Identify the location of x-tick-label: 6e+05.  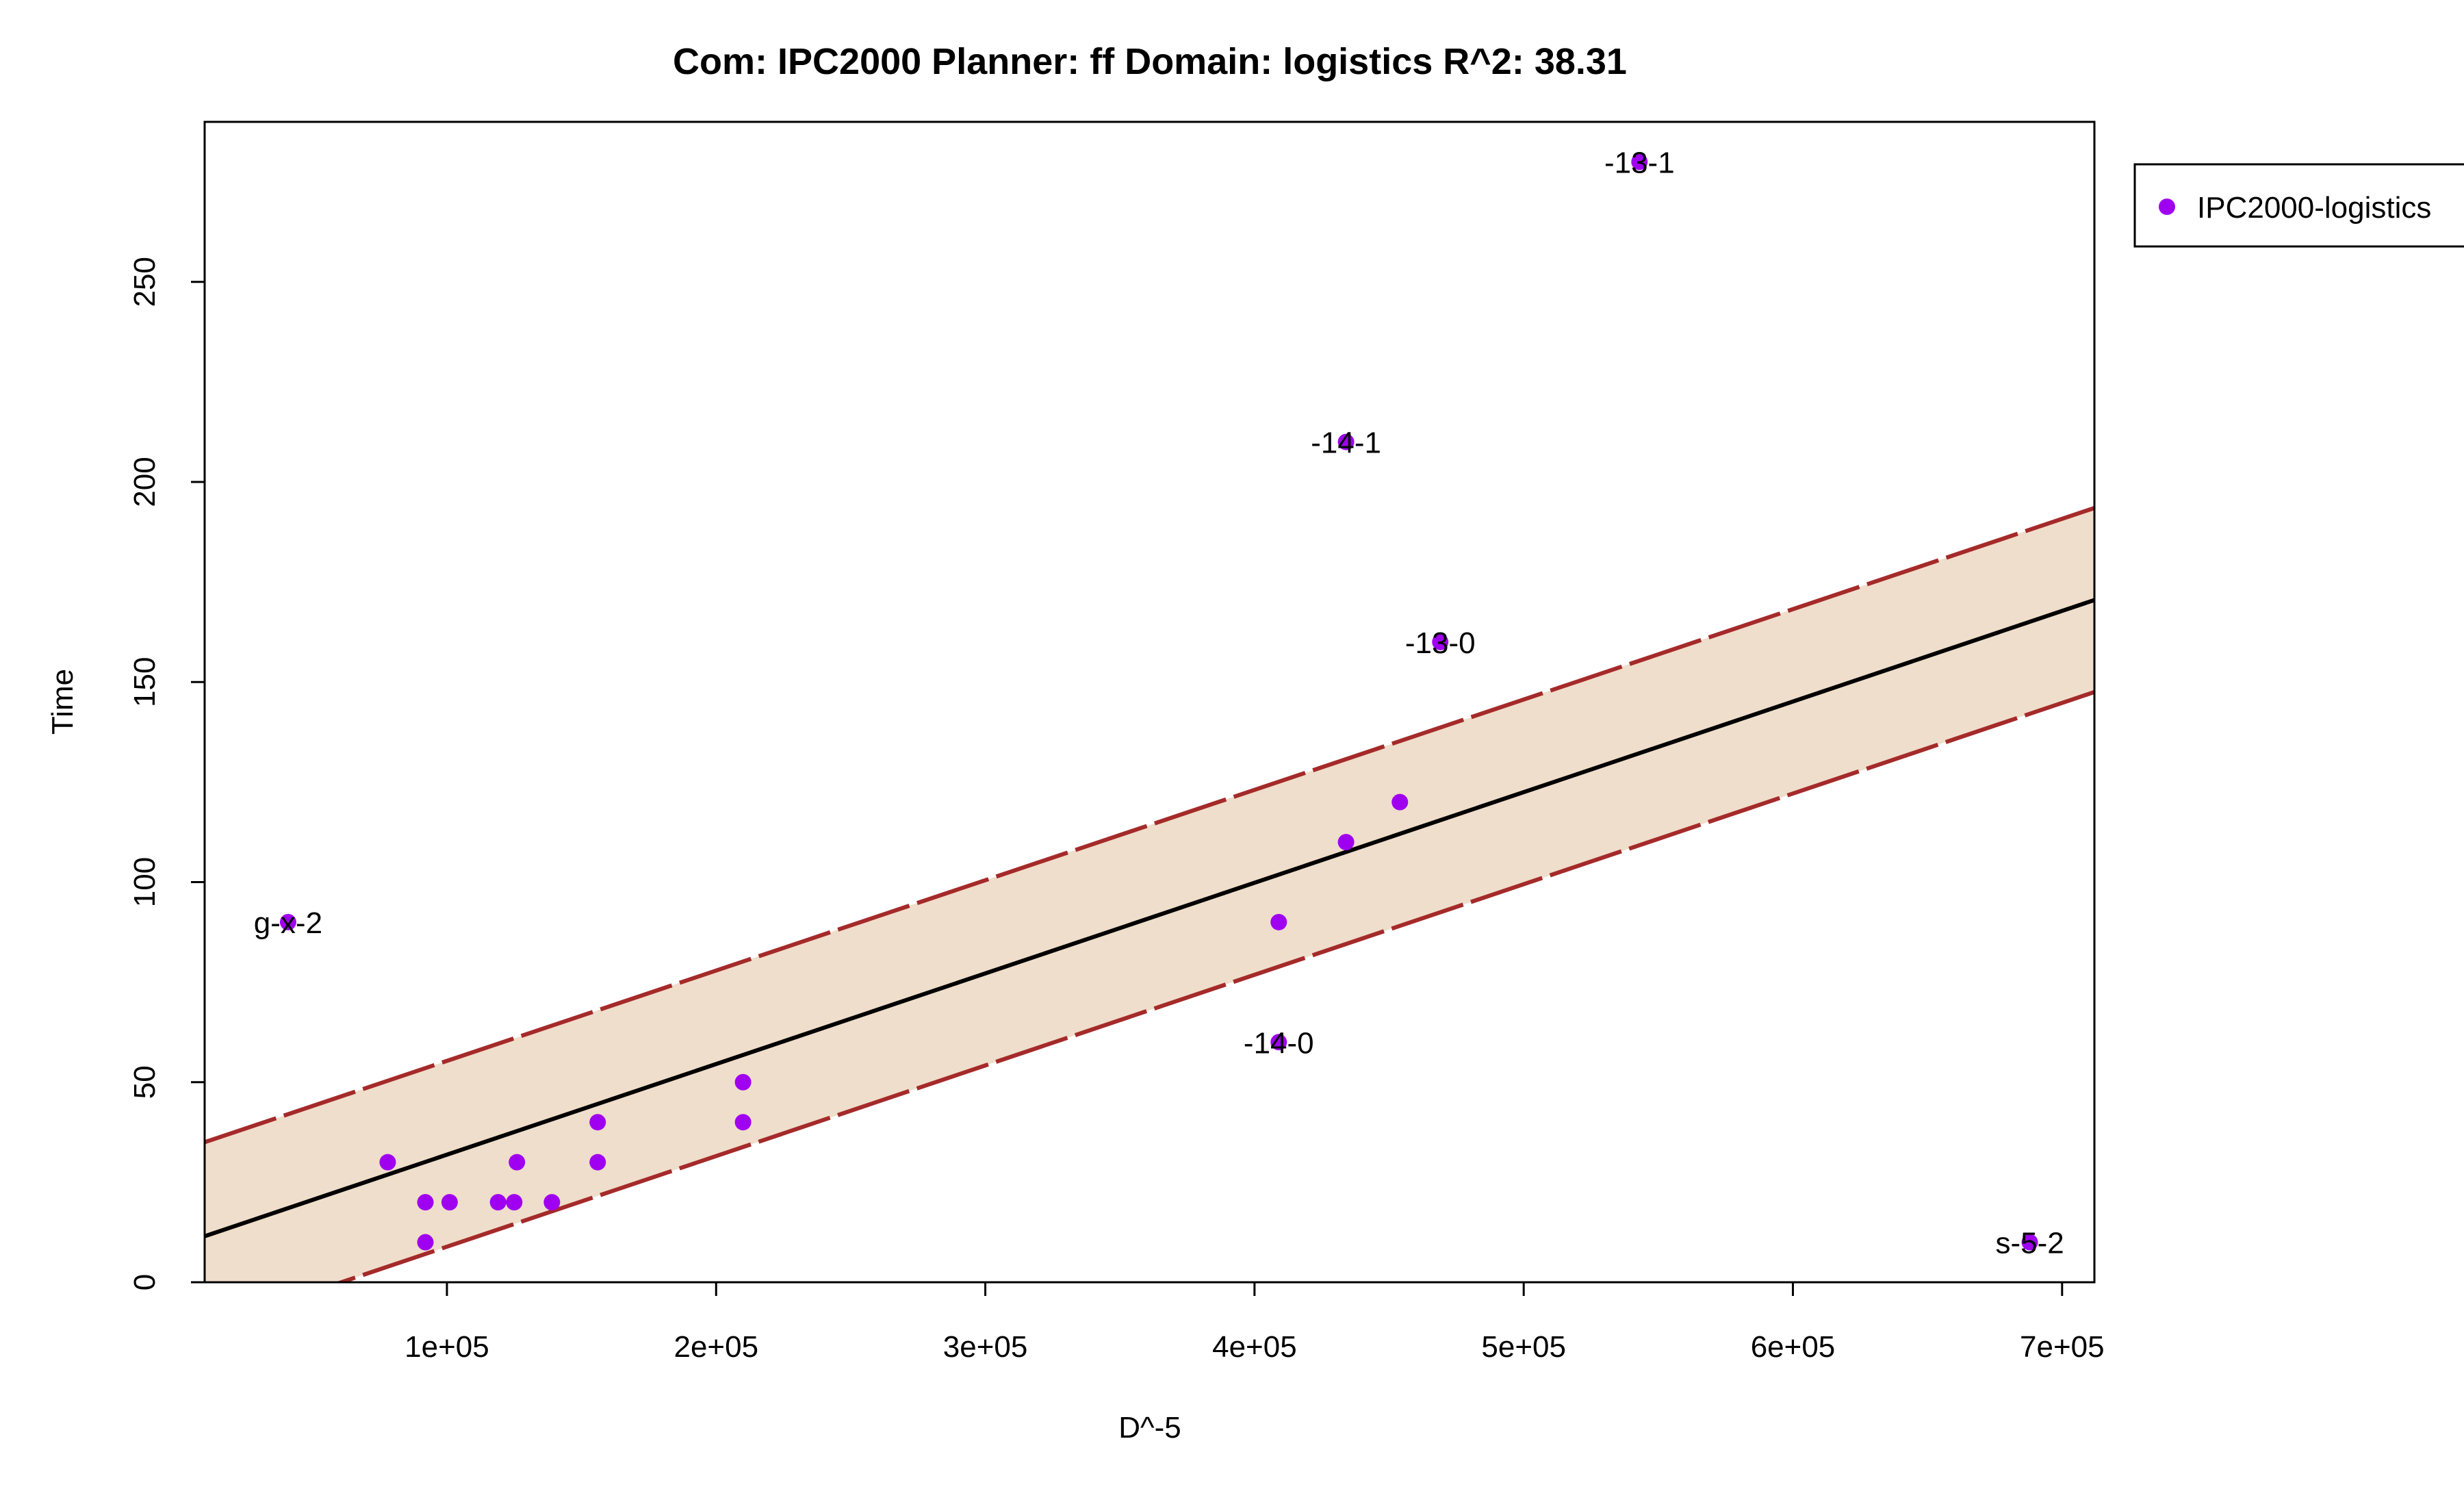
(1793, 1347).